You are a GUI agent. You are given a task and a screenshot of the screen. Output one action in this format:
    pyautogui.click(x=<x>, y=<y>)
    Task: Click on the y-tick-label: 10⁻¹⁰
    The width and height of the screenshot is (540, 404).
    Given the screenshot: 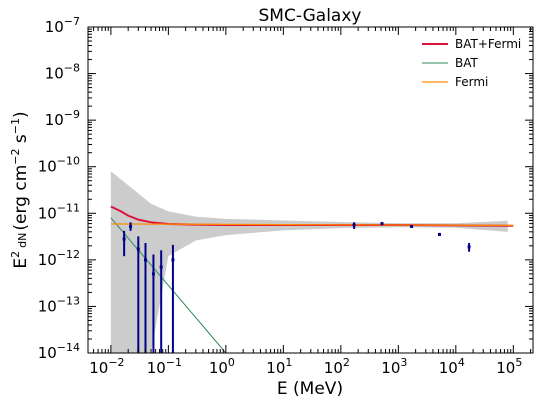 What is the action you would take?
    pyautogui.click(x=59, y=165)
    